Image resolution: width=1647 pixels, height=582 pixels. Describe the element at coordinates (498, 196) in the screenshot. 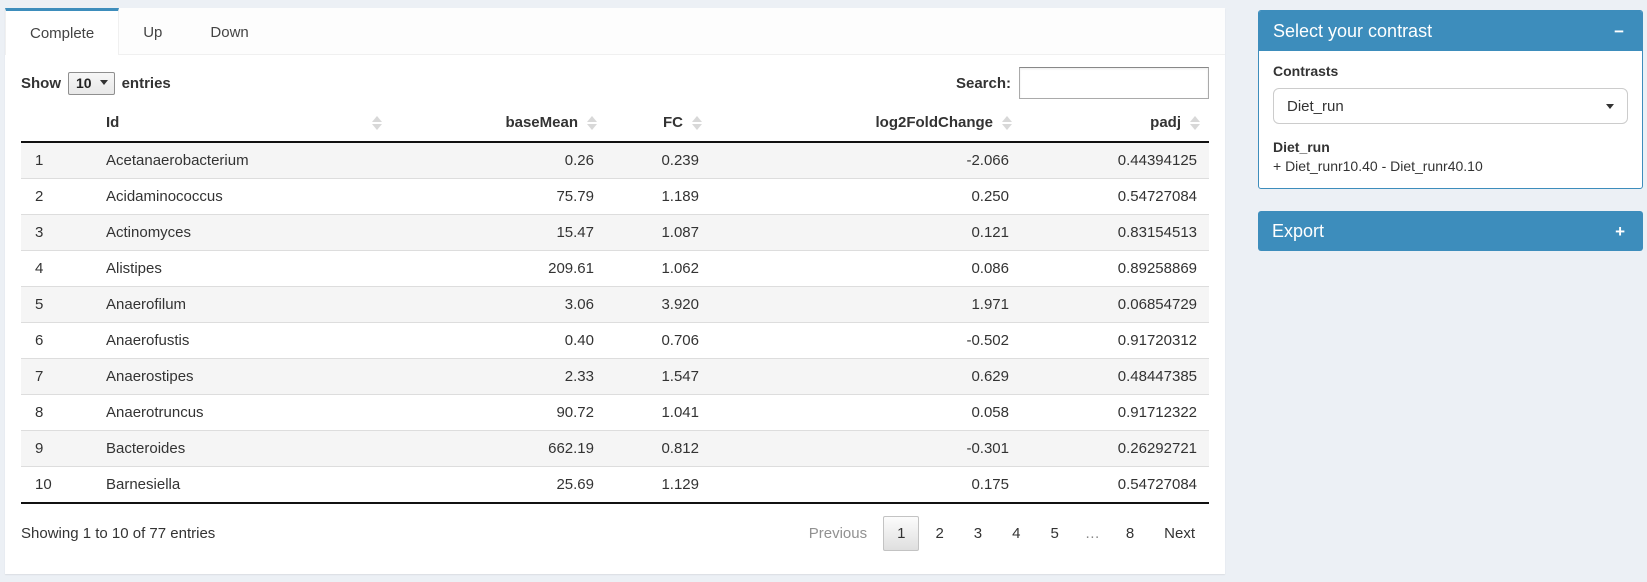

I see `cell-baseMean: 75.79` at that location.